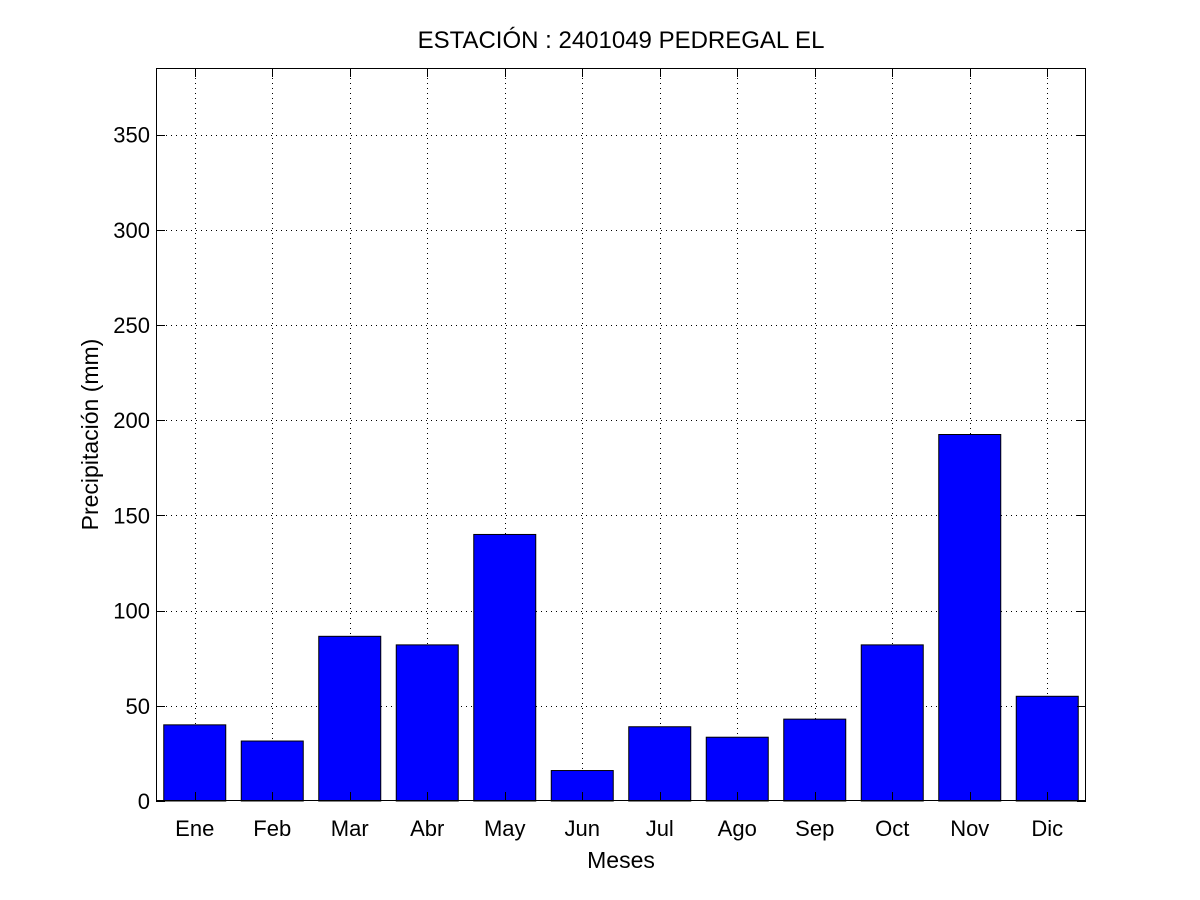  I want to click on y-tick-label: 350, so click(131, 135).